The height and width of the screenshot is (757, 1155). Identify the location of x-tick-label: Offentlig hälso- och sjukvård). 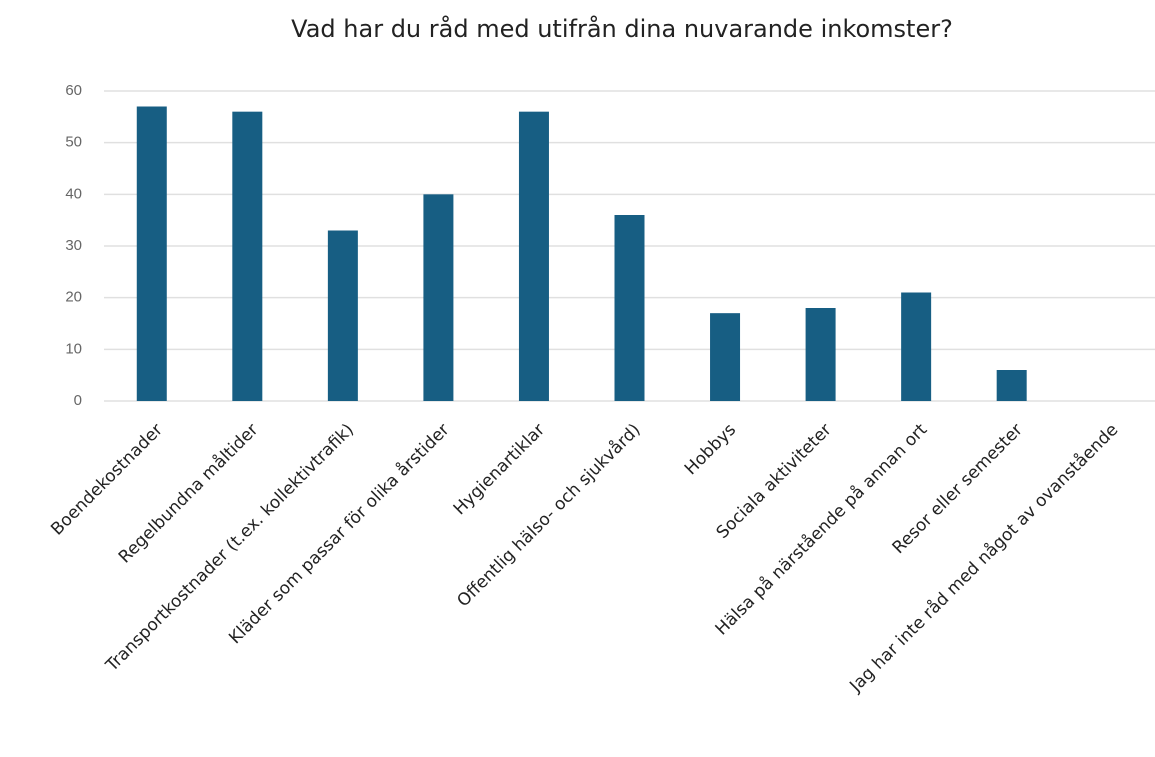
(549, 515).